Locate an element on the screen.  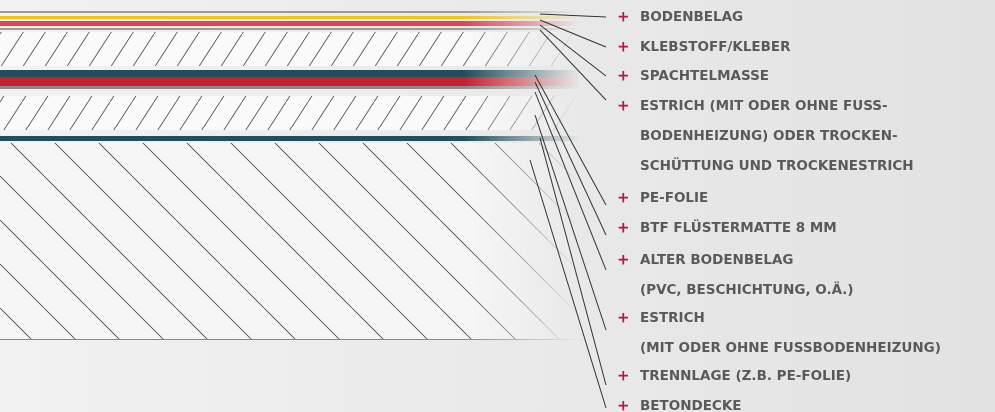
layer-label: KLEBSTOFF/KLEBER is located at coordinates (715, 47).